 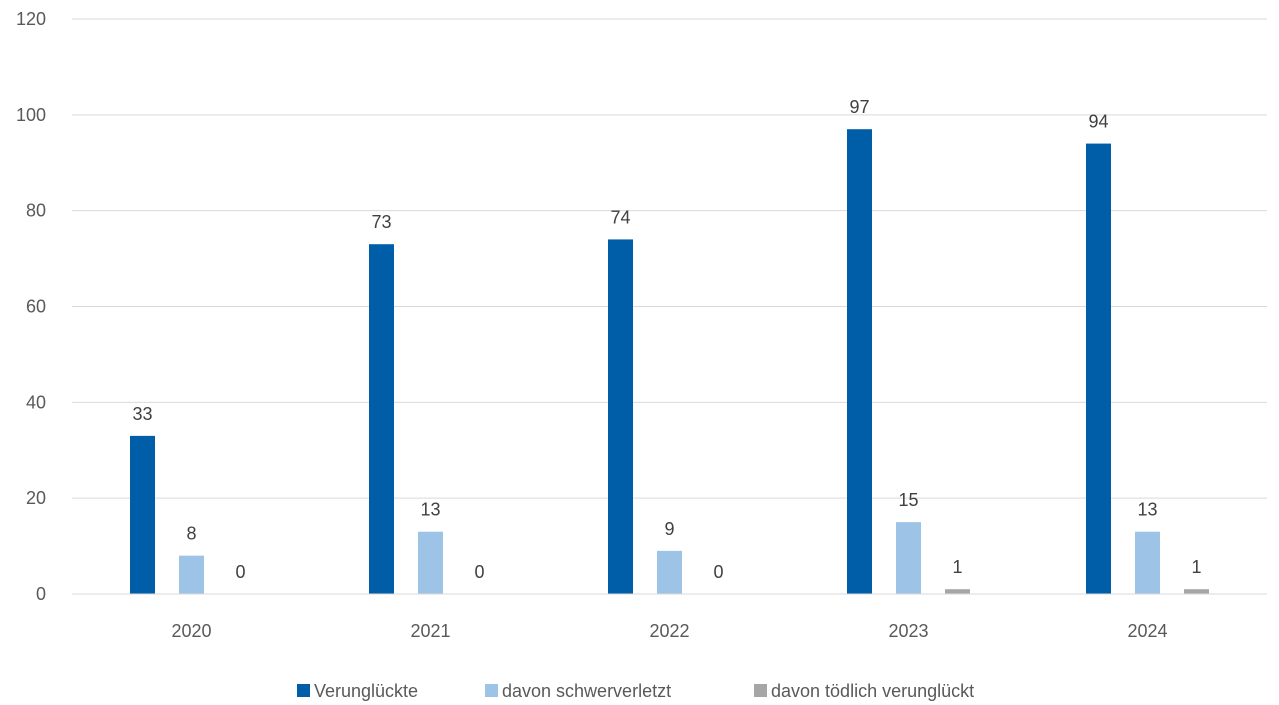 What do you see at coordinates (366, 691) in the screenshot?
I see `legend-label: Verunglückte` at bounding box center [366, 691].